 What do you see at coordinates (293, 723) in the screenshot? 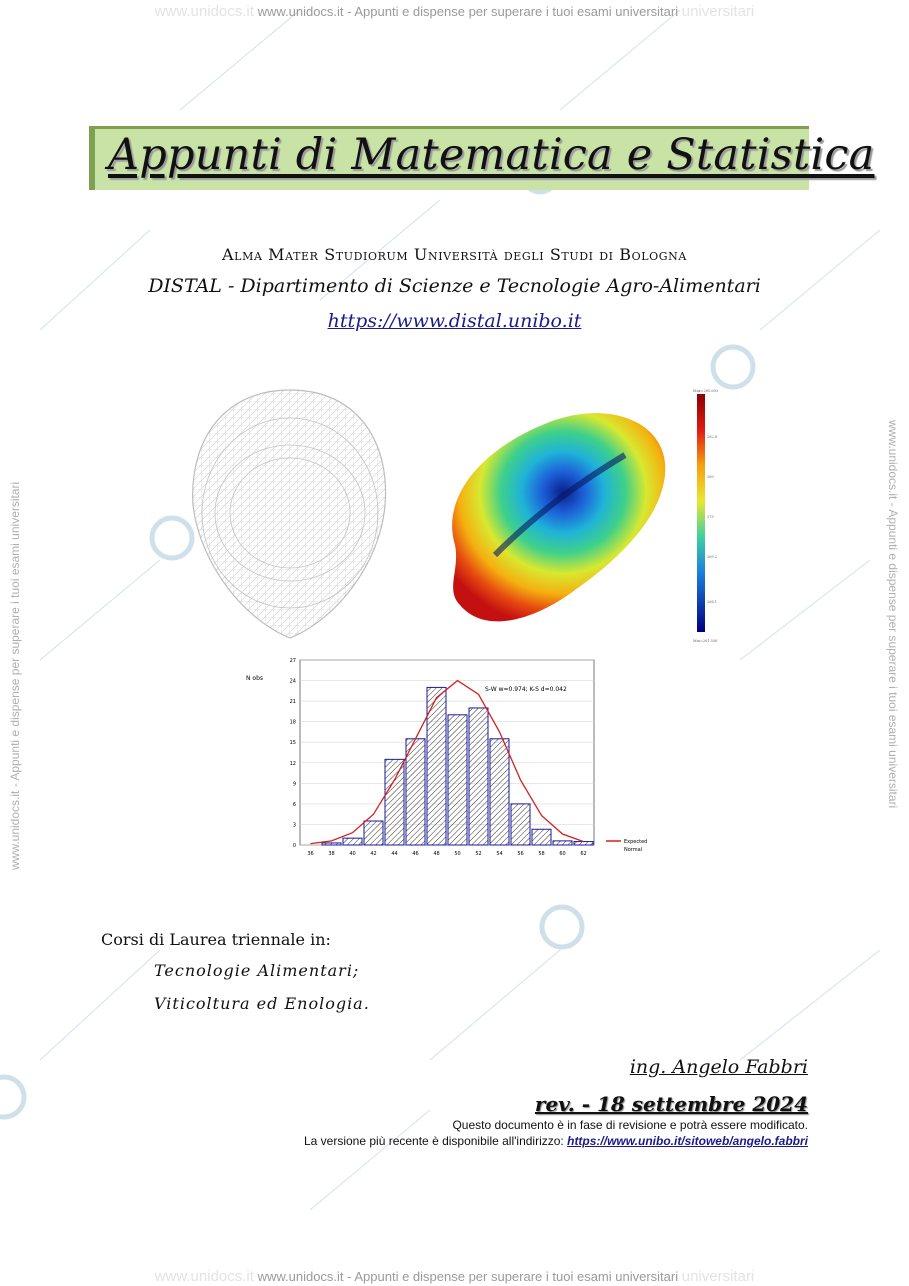
I see `y-tick-label: 18` at bounding box center [293, 723].